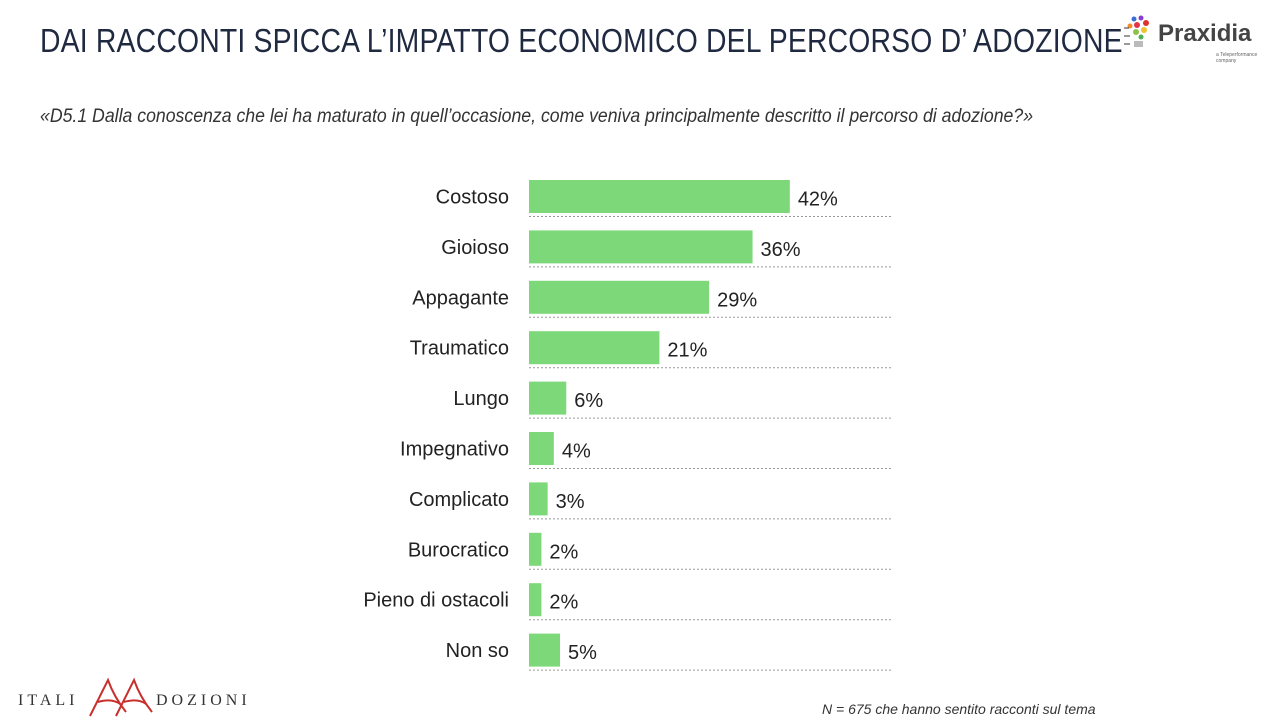  What do you see at coordinates (1205, 33) in the screenshot?
I see `praxidia-wordmark: Praxidia` at bounding box center [1205, 33].